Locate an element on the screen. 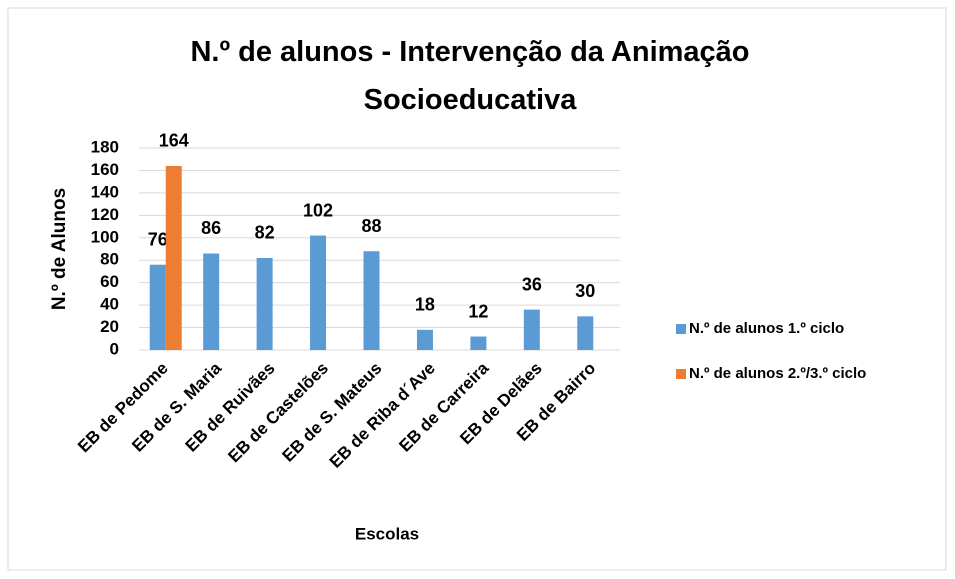 The width and height of the screenshot is (955, 579). y-axis-title: N.º de Alunos is located at coordinates (59, 249).